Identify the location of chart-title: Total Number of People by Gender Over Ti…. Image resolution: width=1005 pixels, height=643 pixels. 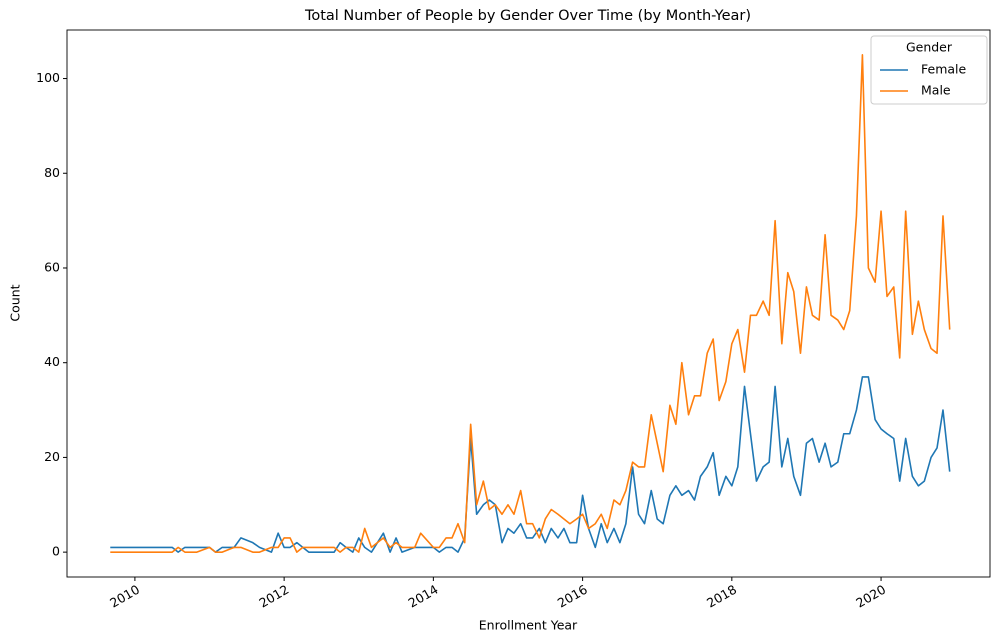
(527, 16).